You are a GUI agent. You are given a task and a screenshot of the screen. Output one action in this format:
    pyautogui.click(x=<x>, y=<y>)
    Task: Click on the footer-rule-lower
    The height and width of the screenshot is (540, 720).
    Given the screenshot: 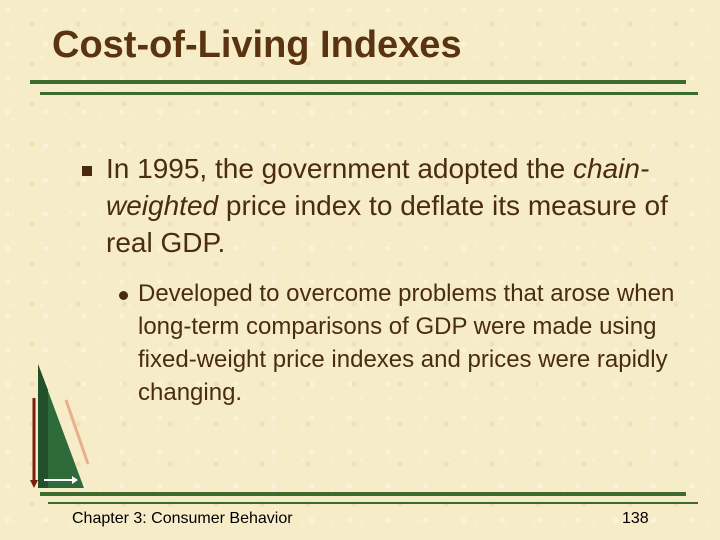 What is the action you would take?
    pyautogui.click(x=373, y=503)
    